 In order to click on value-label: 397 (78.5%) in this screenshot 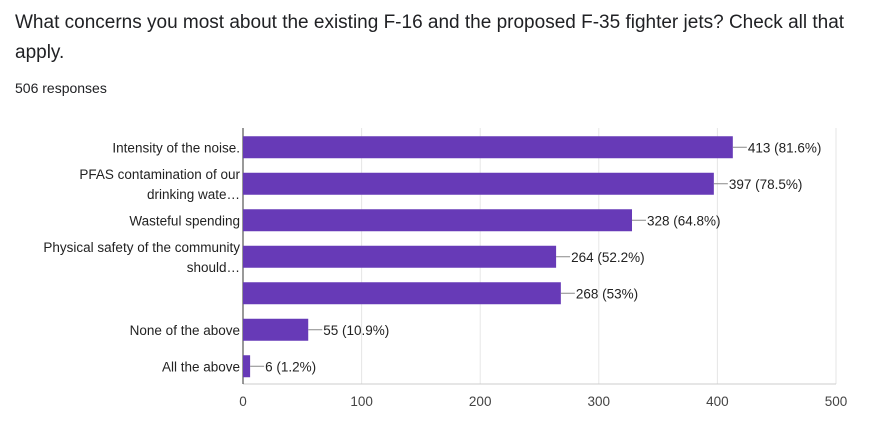, I will do `click(766, 184)`.